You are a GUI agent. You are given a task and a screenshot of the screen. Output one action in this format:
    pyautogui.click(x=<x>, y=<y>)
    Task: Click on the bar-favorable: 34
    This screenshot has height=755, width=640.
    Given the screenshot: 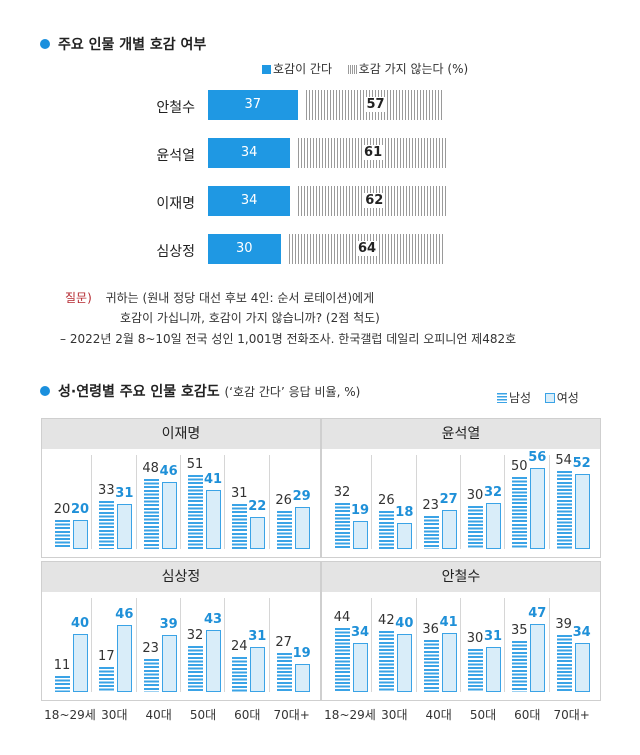 What is the action you would take?
    pyautogui.click(x=249, y=201)
    